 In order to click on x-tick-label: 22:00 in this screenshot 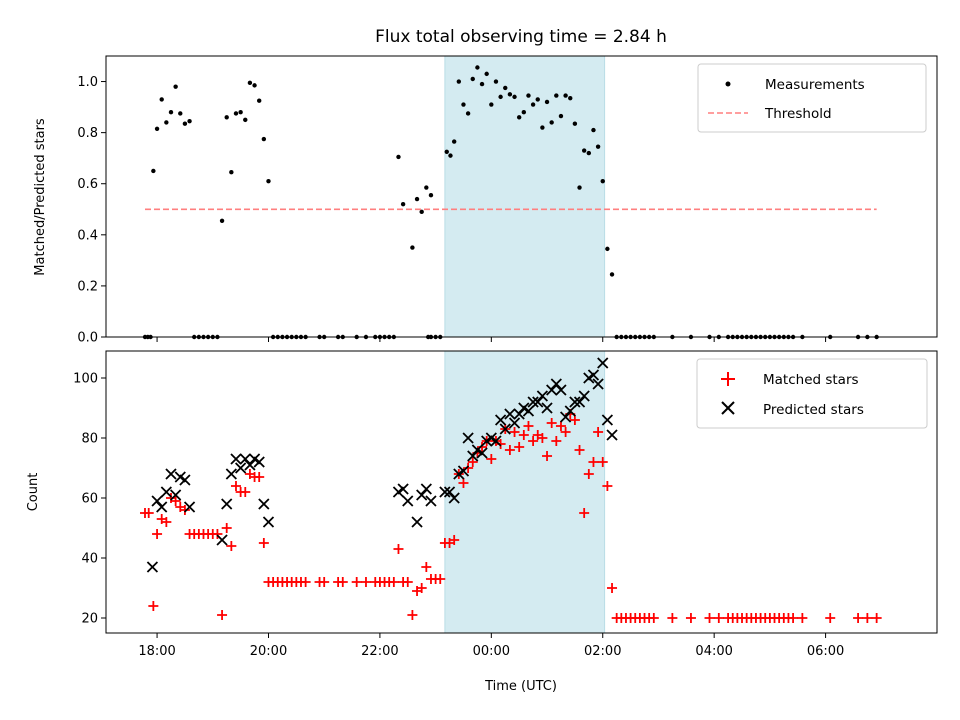, I will do `click(379, 651)`.